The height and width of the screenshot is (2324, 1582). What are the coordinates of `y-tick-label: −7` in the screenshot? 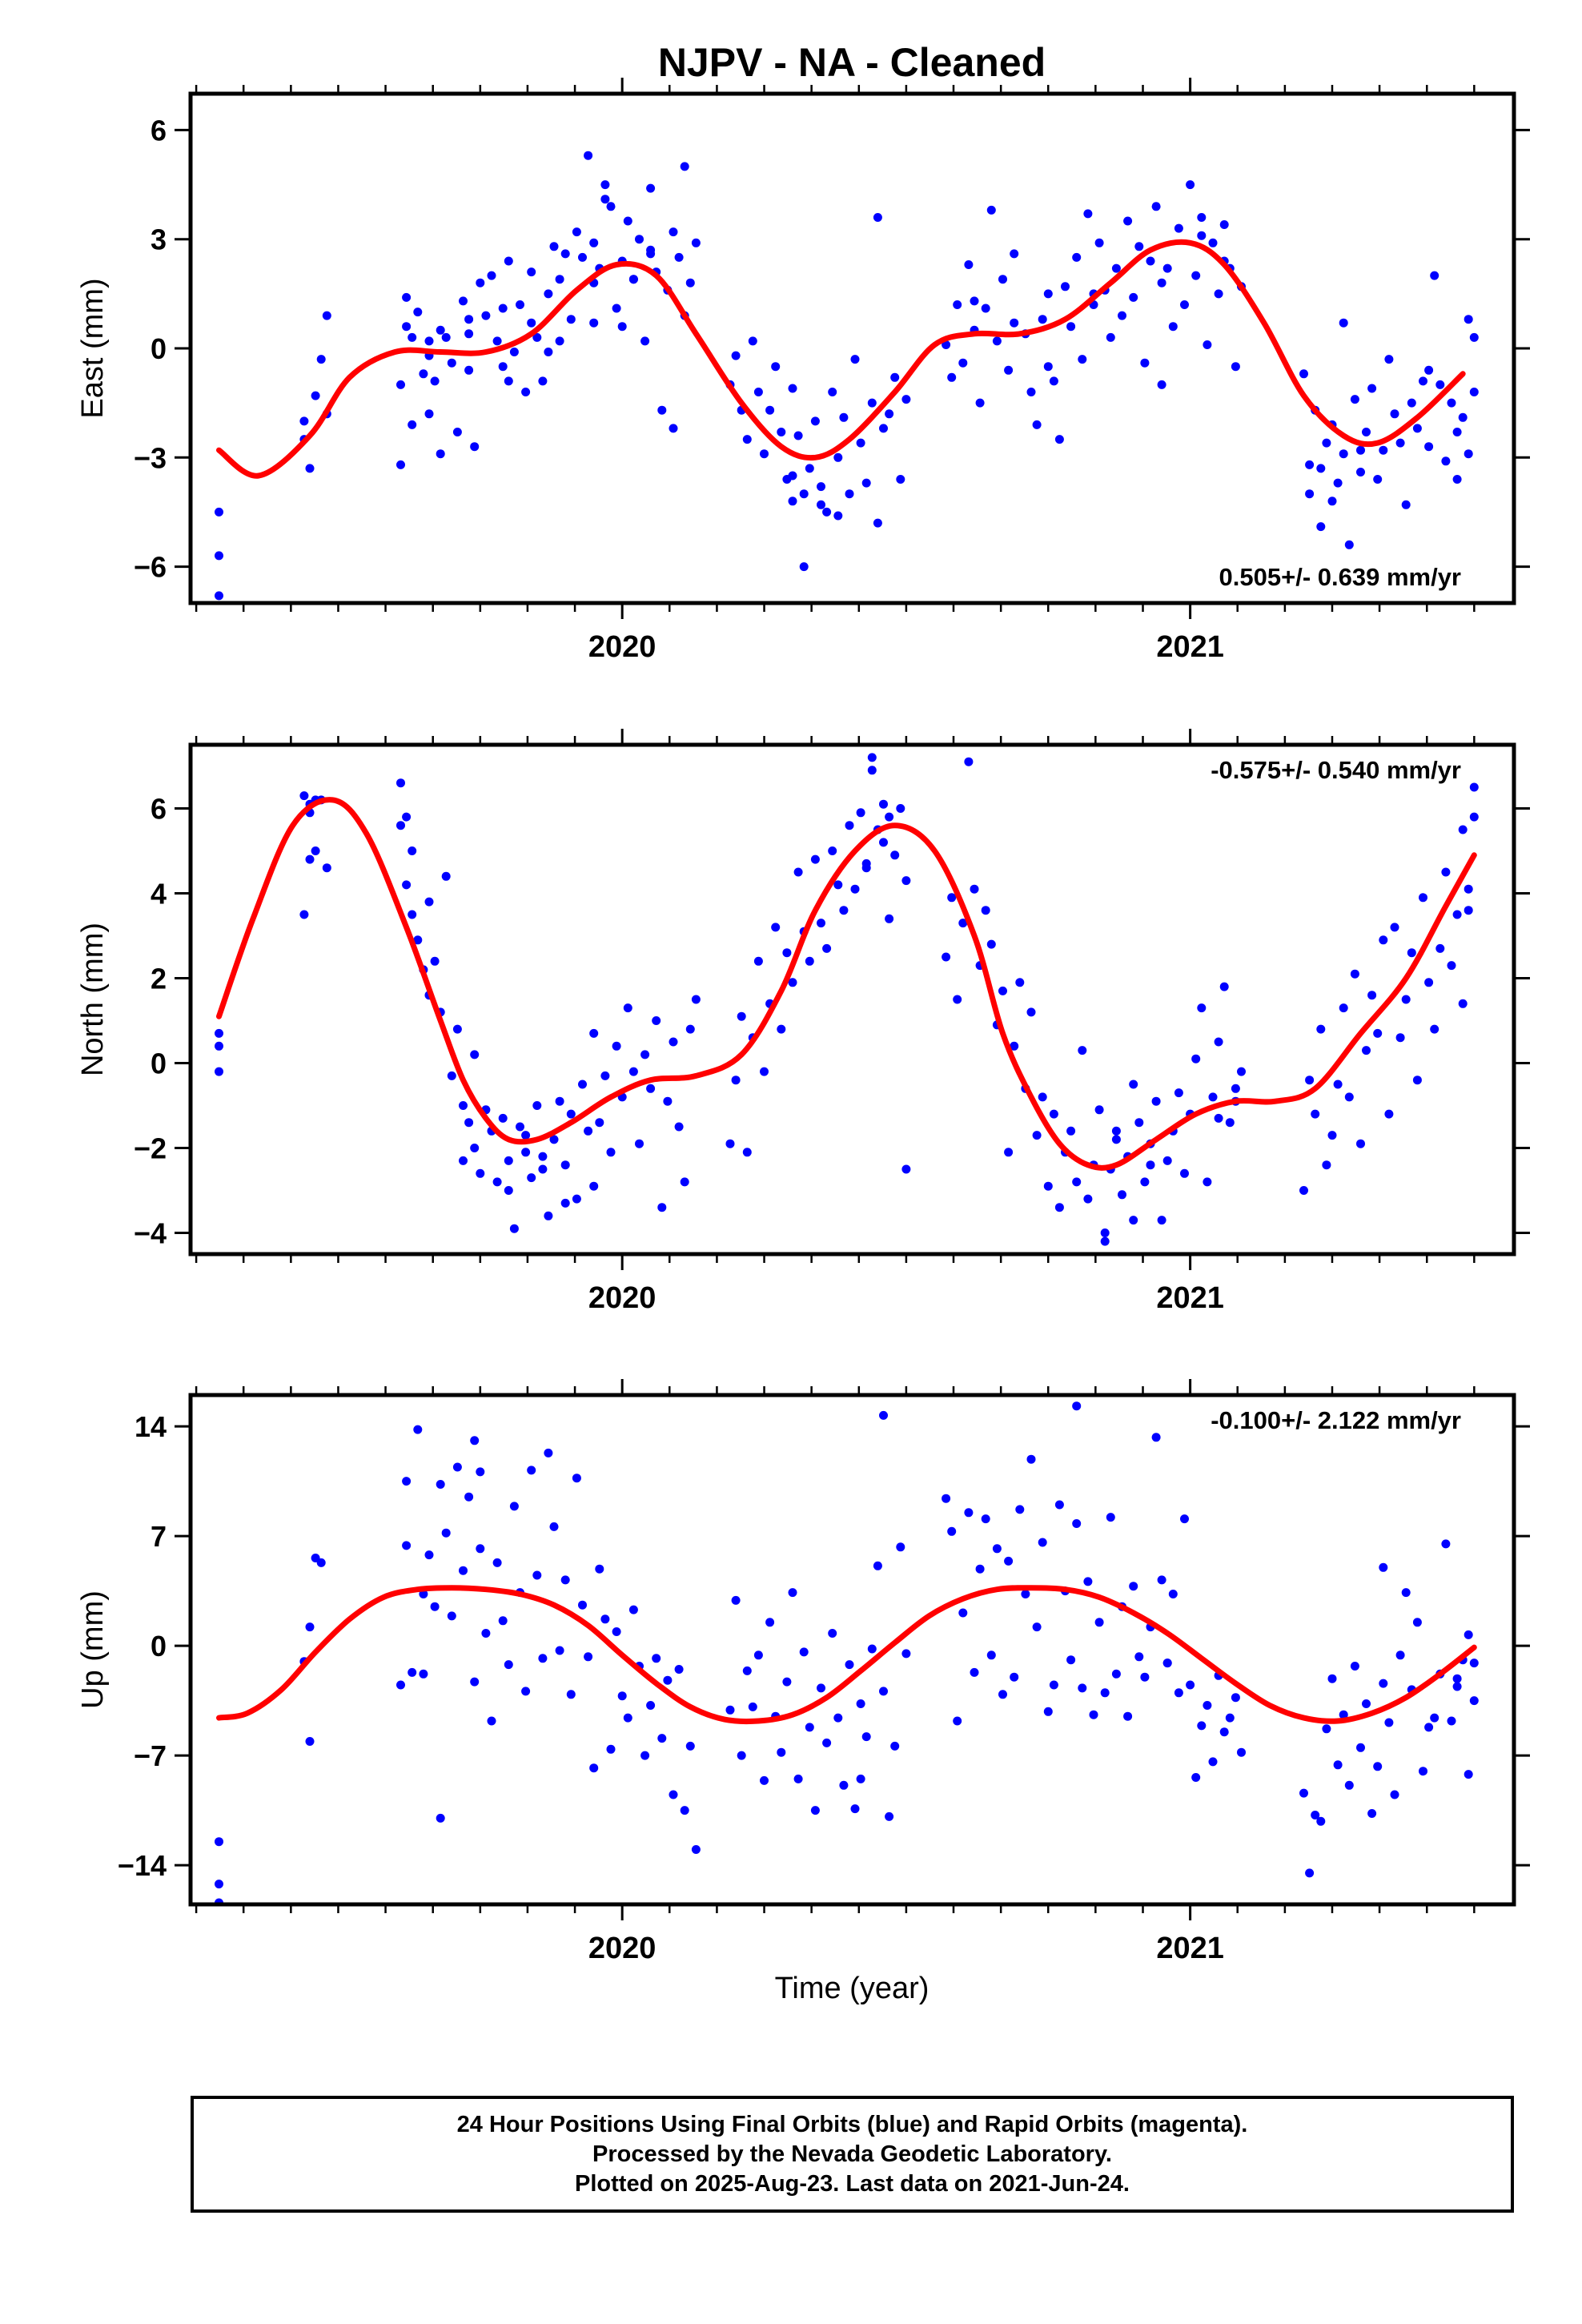 It's located at (151, 1755).